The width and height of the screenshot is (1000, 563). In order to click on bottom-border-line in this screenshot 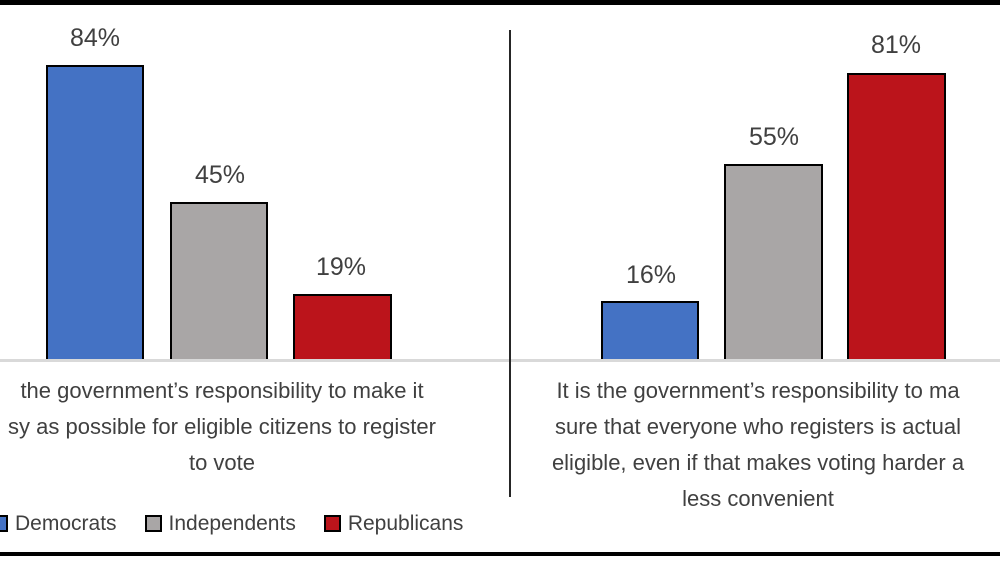, I will do `click(500, 554)`.